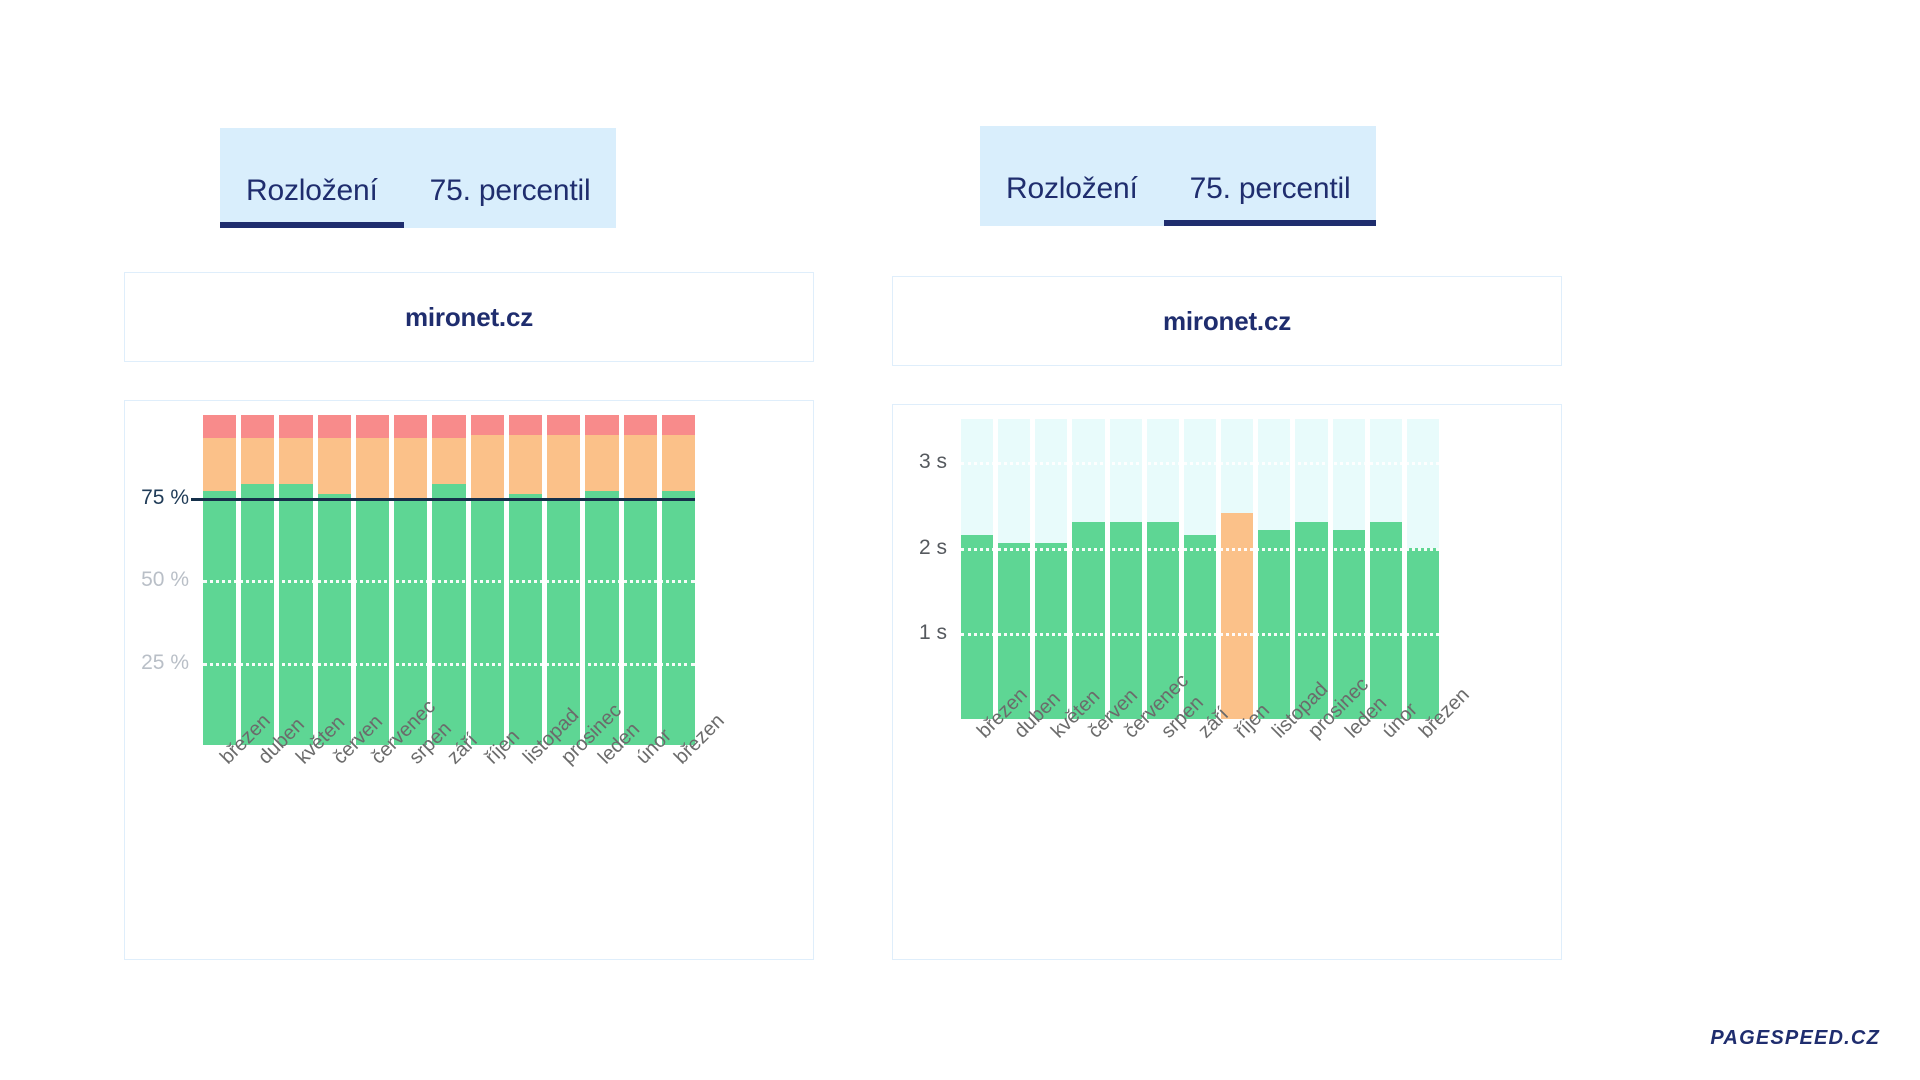 The width and height of the screenshot is (1920, 1080). I want to click on bar-group-percentile, so click(1200, 569).